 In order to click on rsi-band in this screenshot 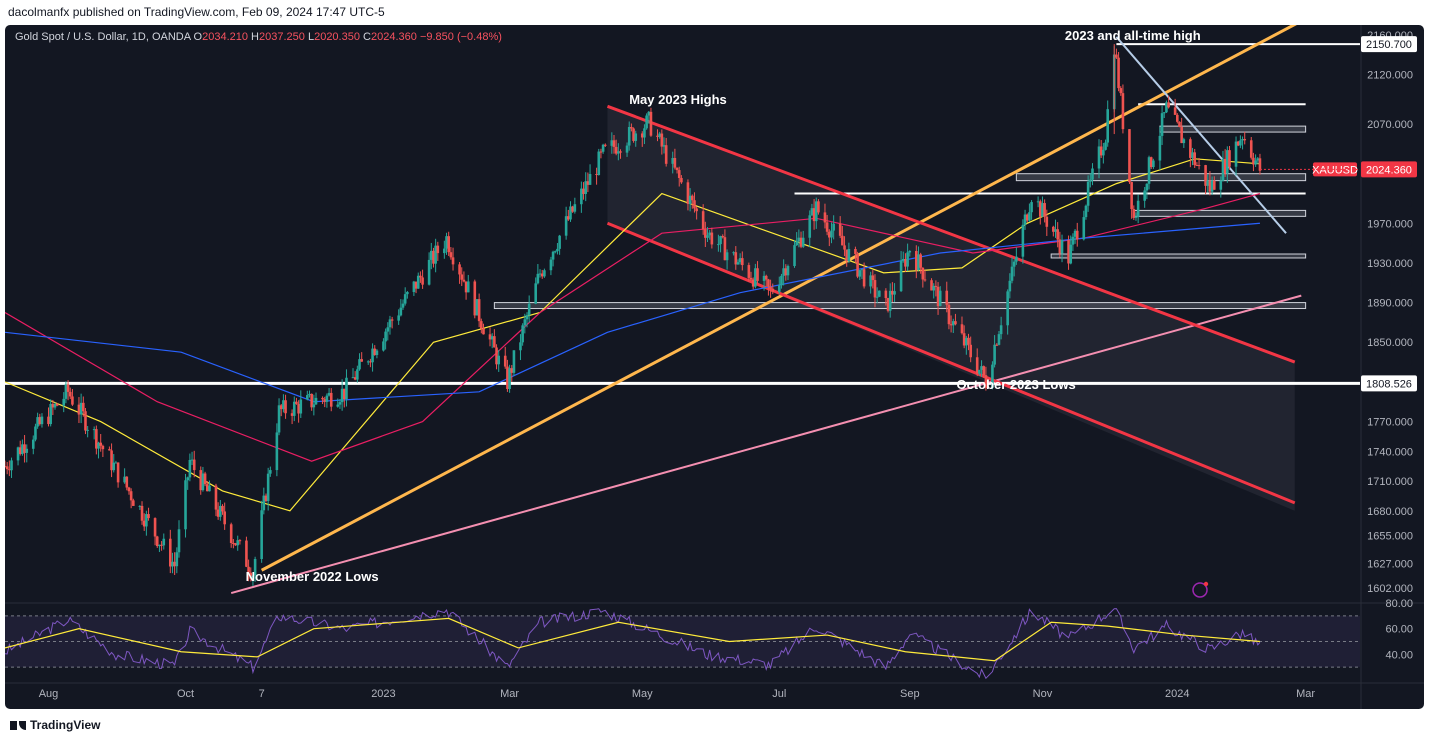, I will do `click(682, 641)`.